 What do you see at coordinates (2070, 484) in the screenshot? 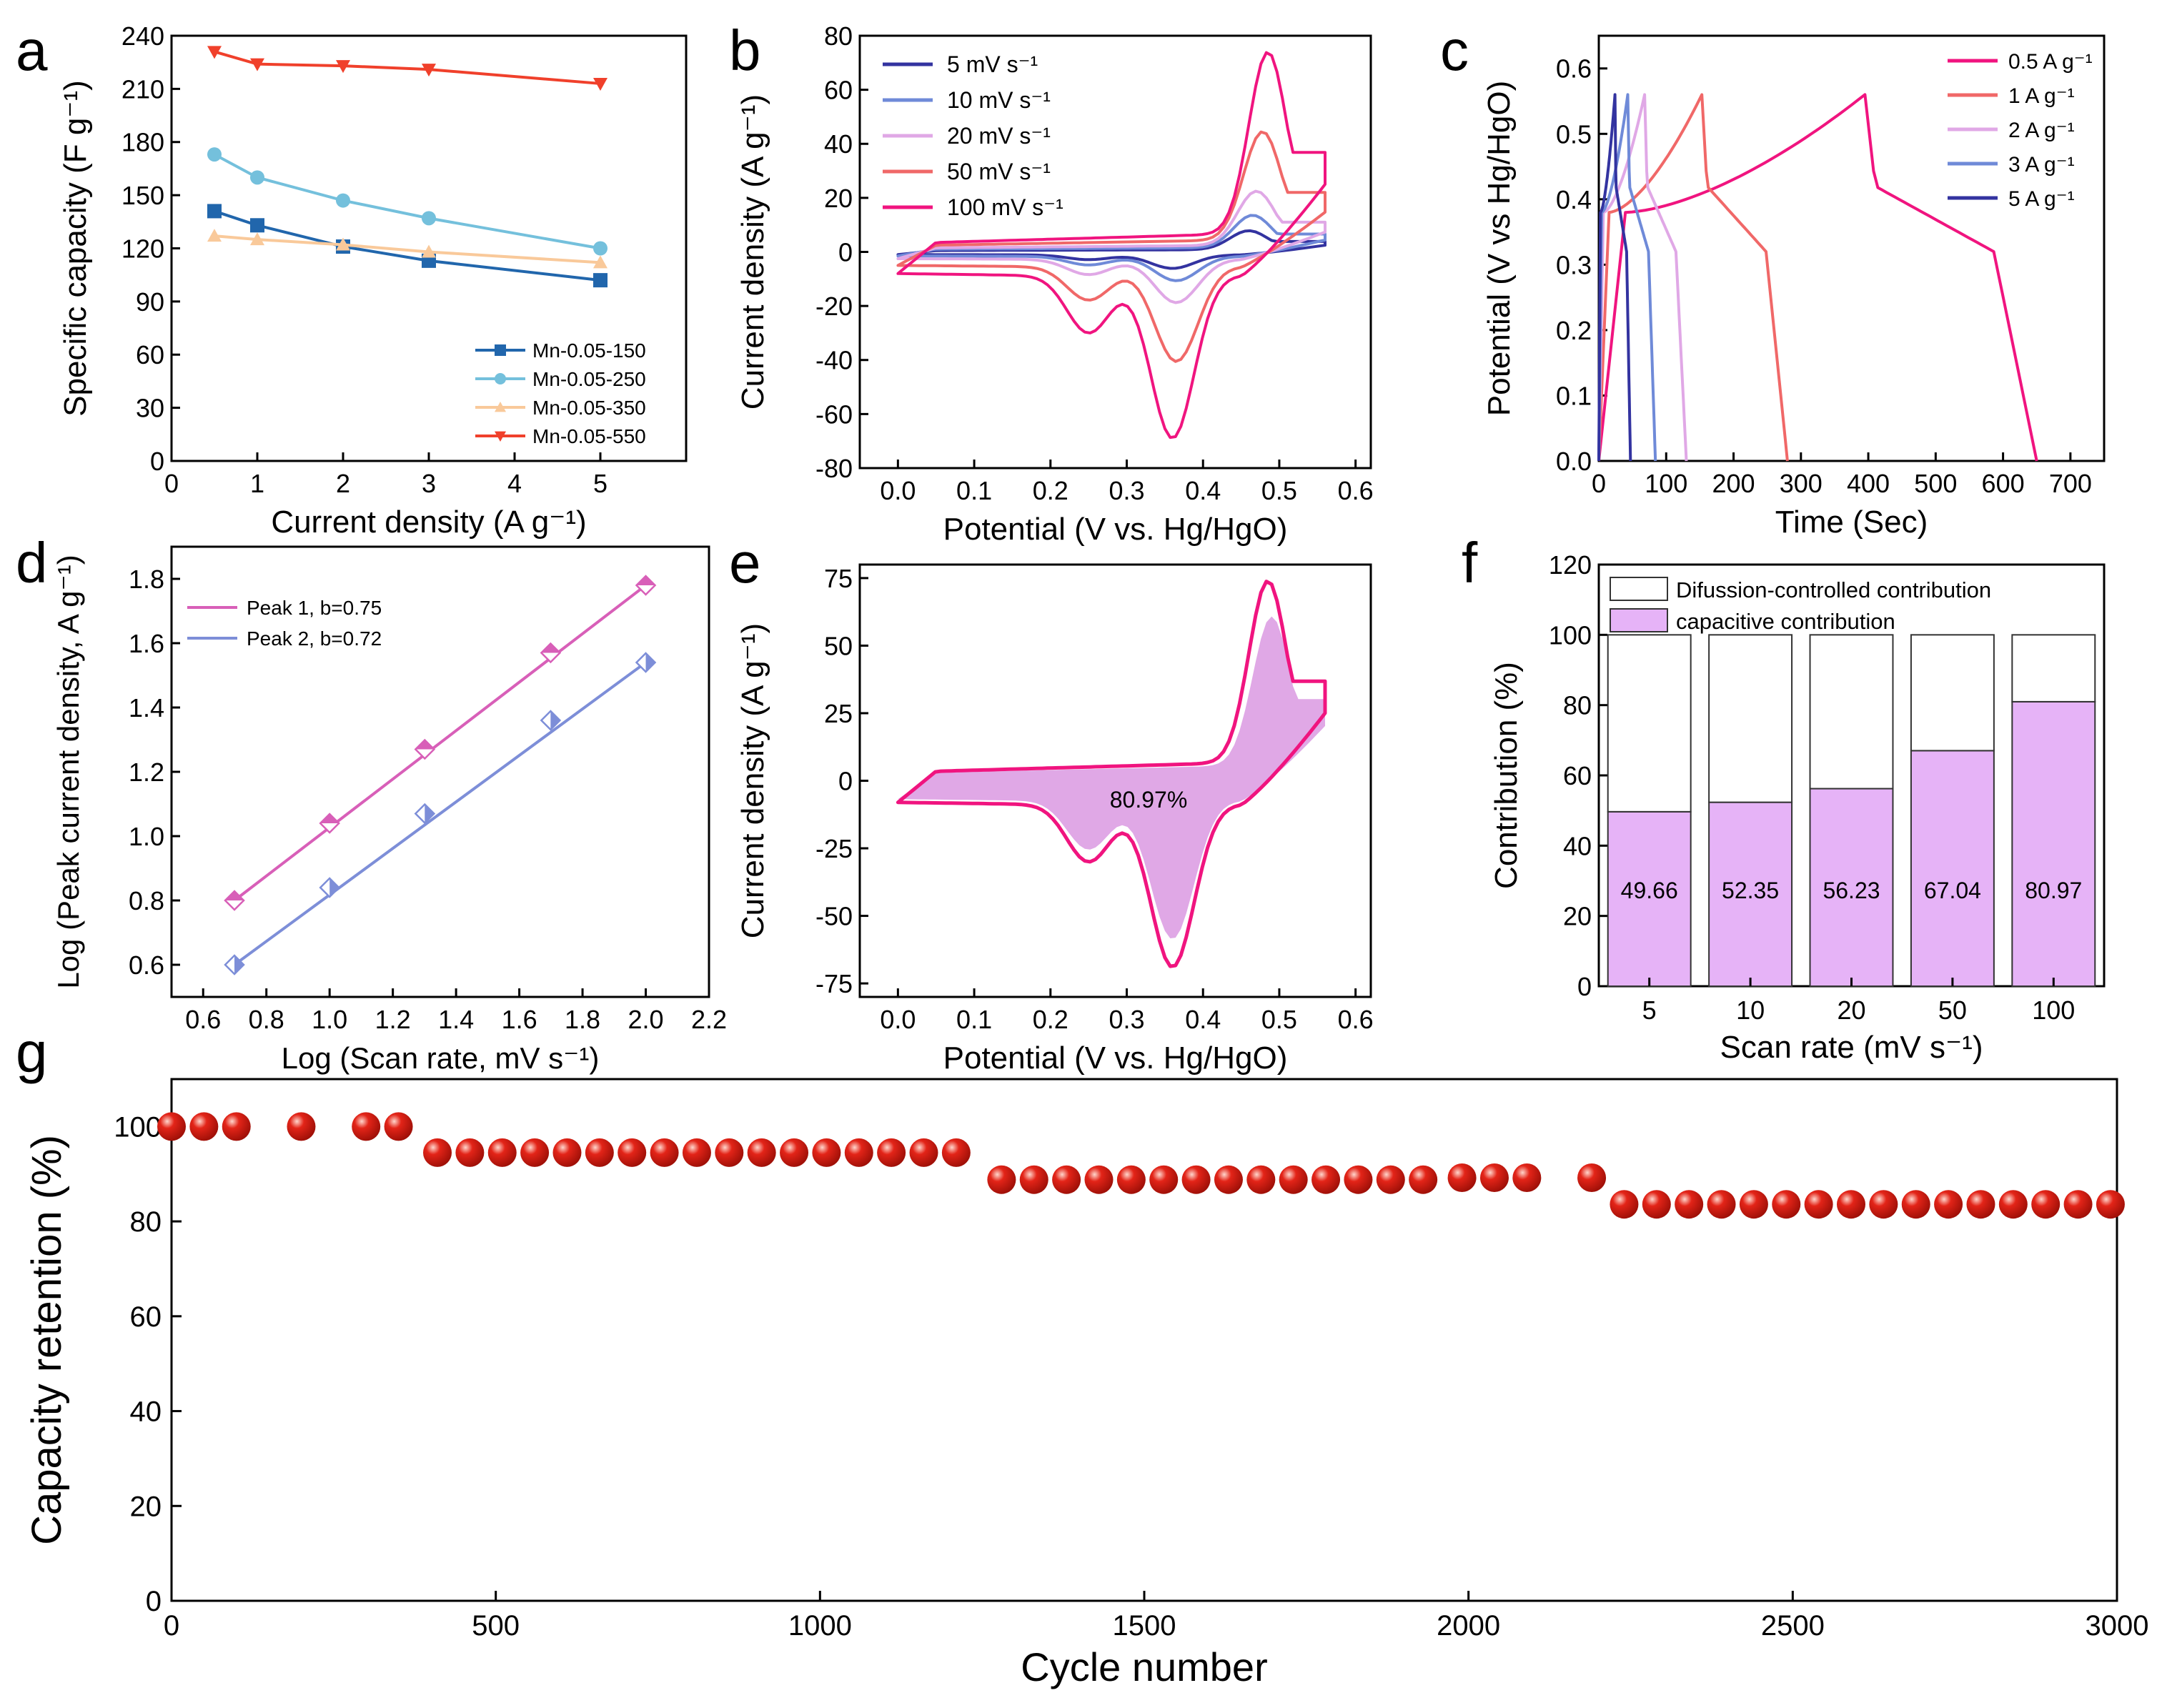
I see `x-tick-label: 700` at bounding box center [2070, 484].